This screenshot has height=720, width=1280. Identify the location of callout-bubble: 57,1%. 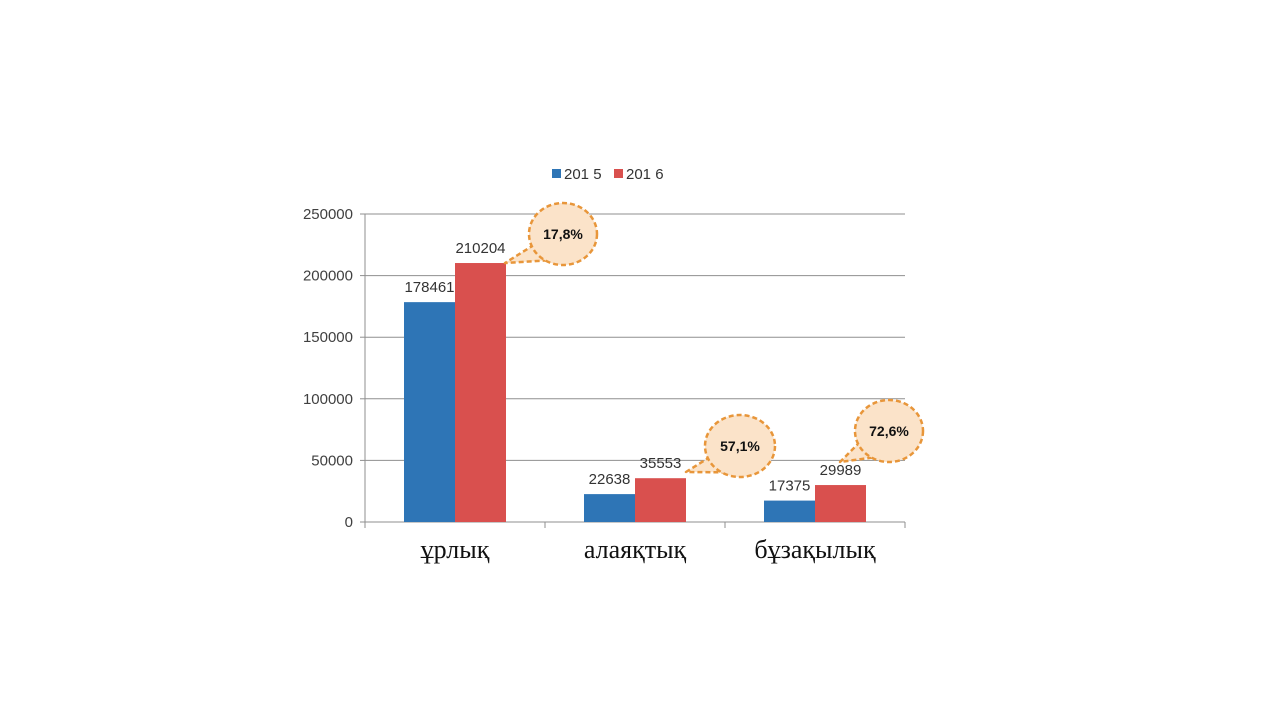
(730, 446).